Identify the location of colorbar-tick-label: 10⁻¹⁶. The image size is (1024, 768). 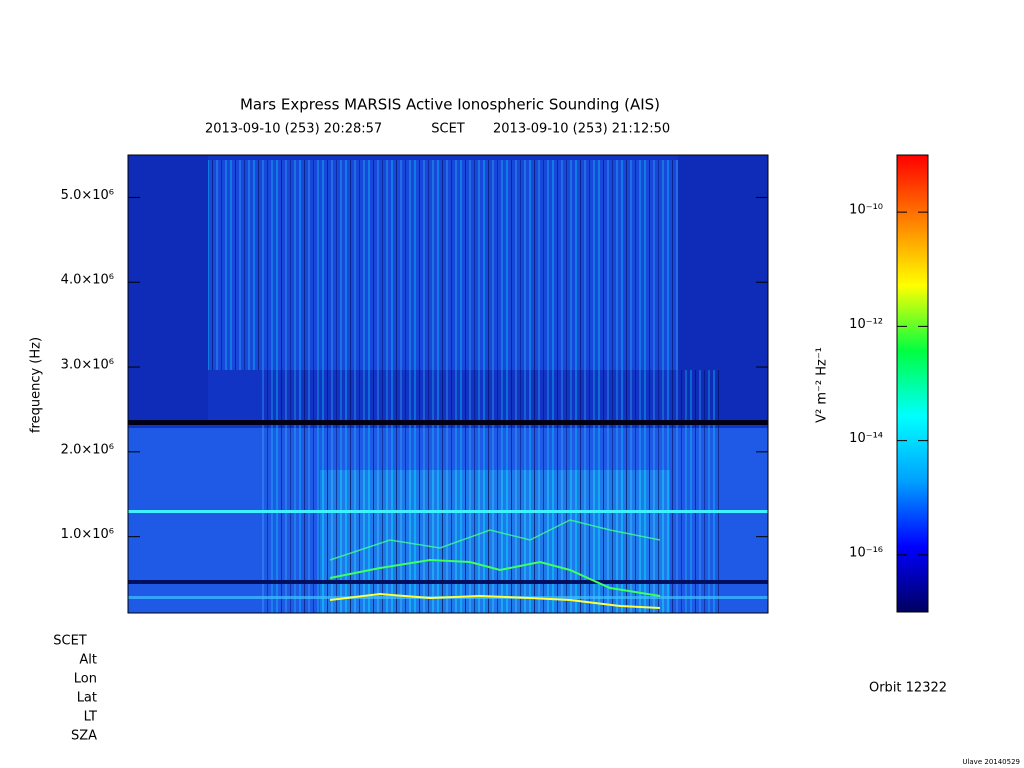
(866, 552).